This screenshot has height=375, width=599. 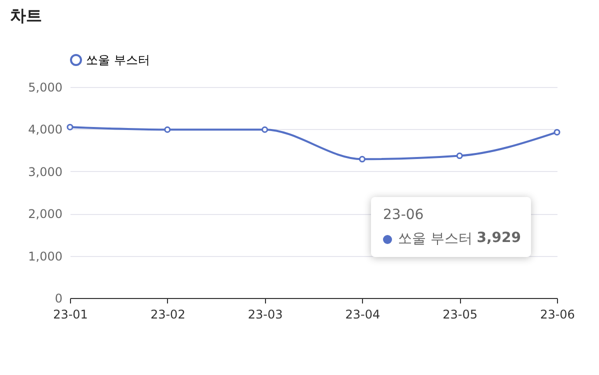 What do you see at coordinates (45, 256) in the screenshot?
I see `y-tick-label: 1,000` at bounding box center [45, 256].